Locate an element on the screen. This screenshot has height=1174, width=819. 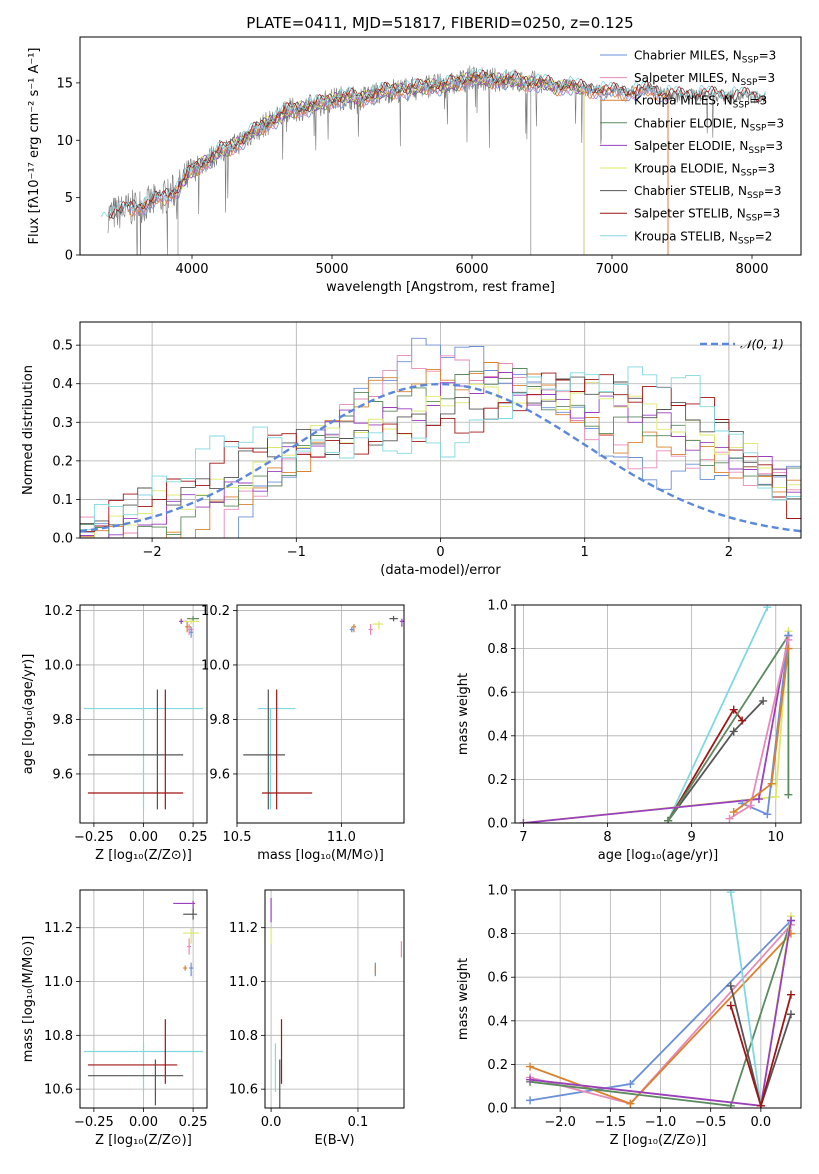
legend-entry: Salpeter MILES, NSSP=3 is located at coordinates (704, 79).